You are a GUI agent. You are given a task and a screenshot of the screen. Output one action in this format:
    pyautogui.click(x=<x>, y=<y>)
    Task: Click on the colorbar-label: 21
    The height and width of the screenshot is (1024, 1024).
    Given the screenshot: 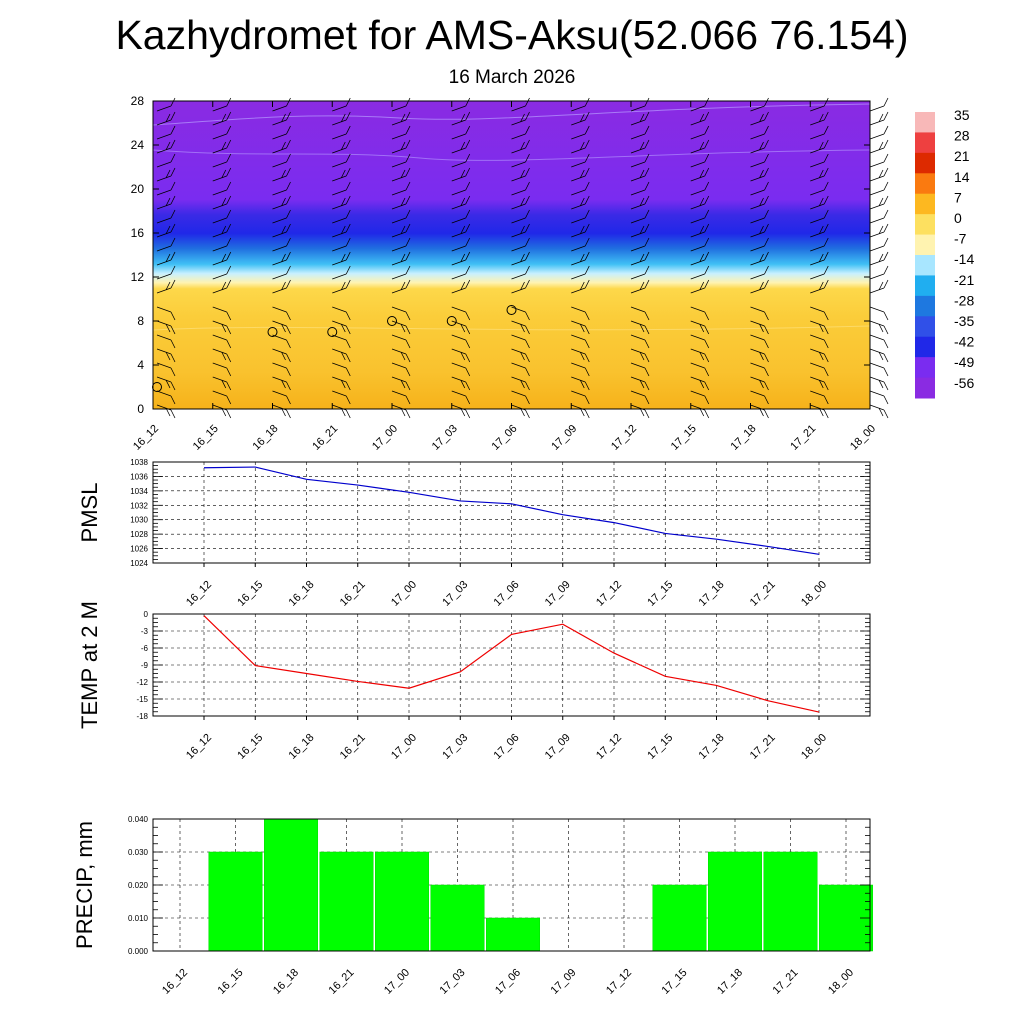 What is the action you would take?
    pyautogui.click(x=962, y=156)
    